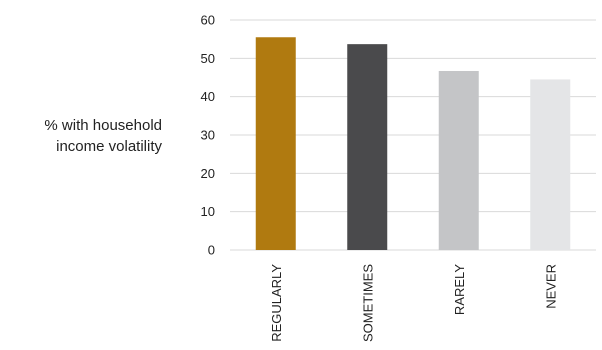 The height and width of the screenshot is (350, 602). I want to click on category-label-sometimes: SOMETIMES, so click(367, 303).